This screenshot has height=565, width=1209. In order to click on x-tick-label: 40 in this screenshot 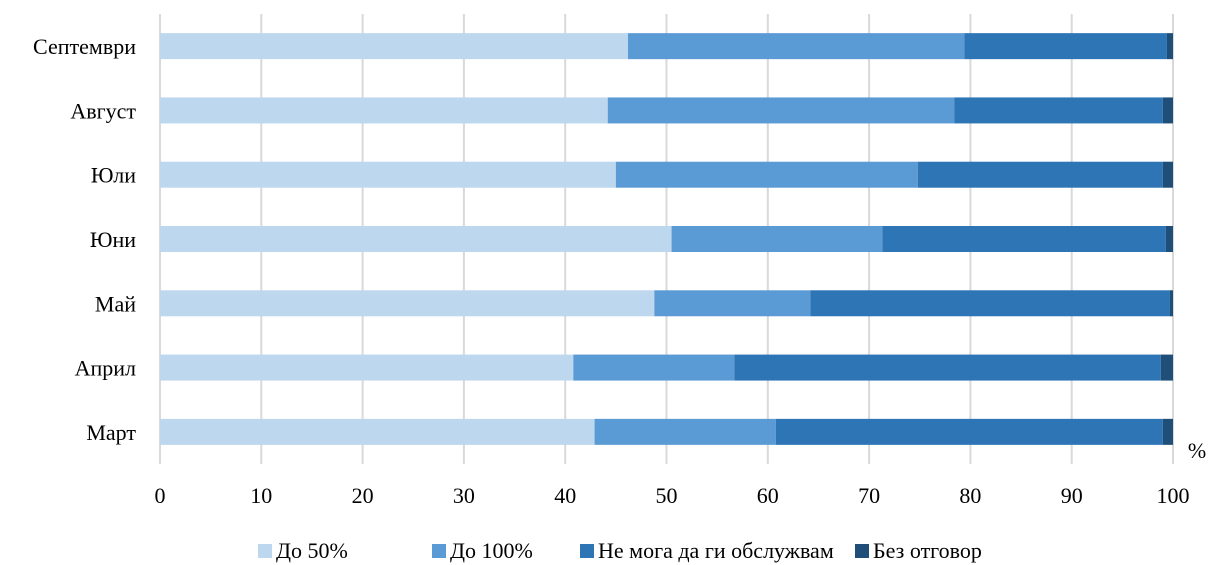, I will do `click(565, 495)`.